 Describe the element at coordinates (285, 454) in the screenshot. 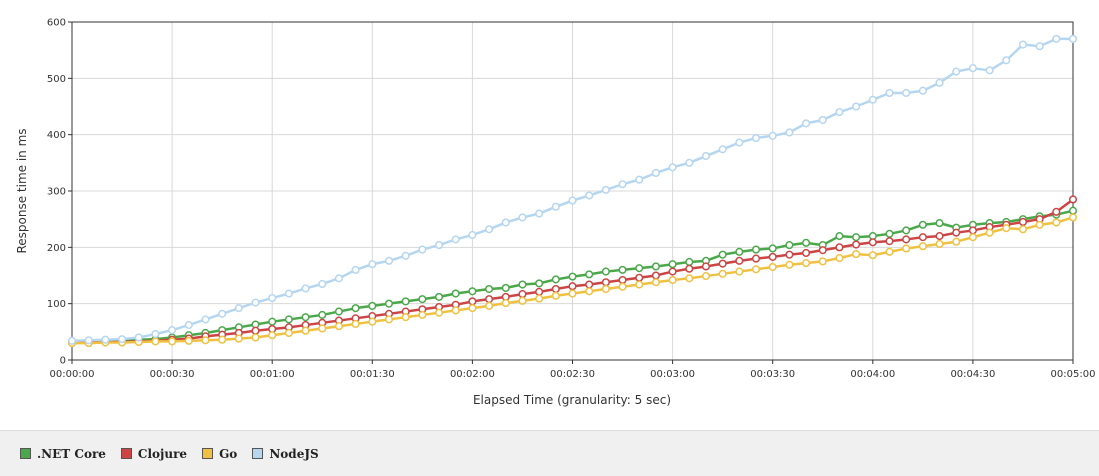

I see `legend-item-nodejs: NodeJS` at that location.